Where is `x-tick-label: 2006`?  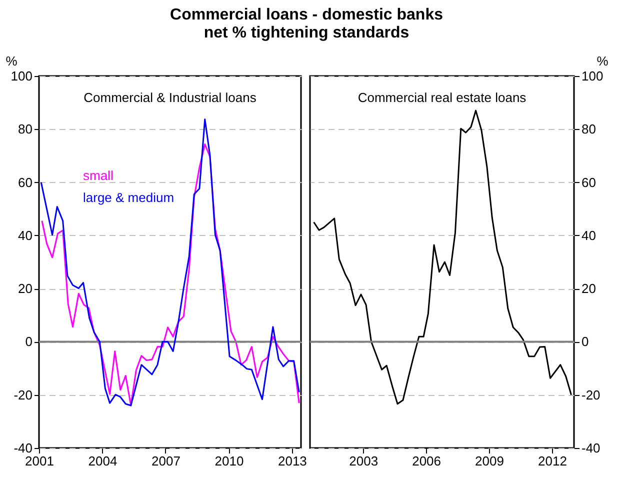
x-tick-label: 2006 is located at coordinates (427, 461).